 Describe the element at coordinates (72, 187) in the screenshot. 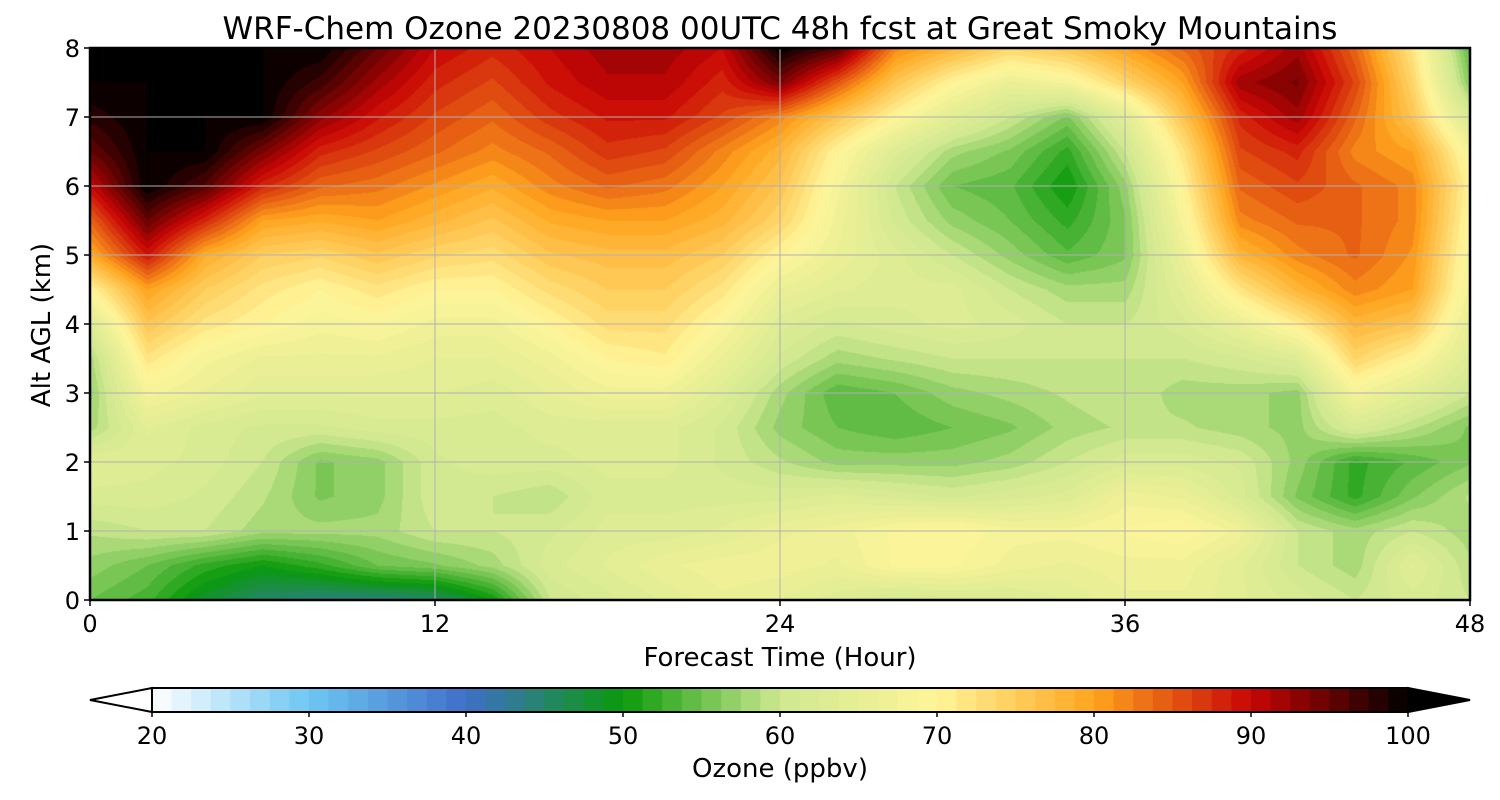

I see `y-tick-label: 6` at that location.